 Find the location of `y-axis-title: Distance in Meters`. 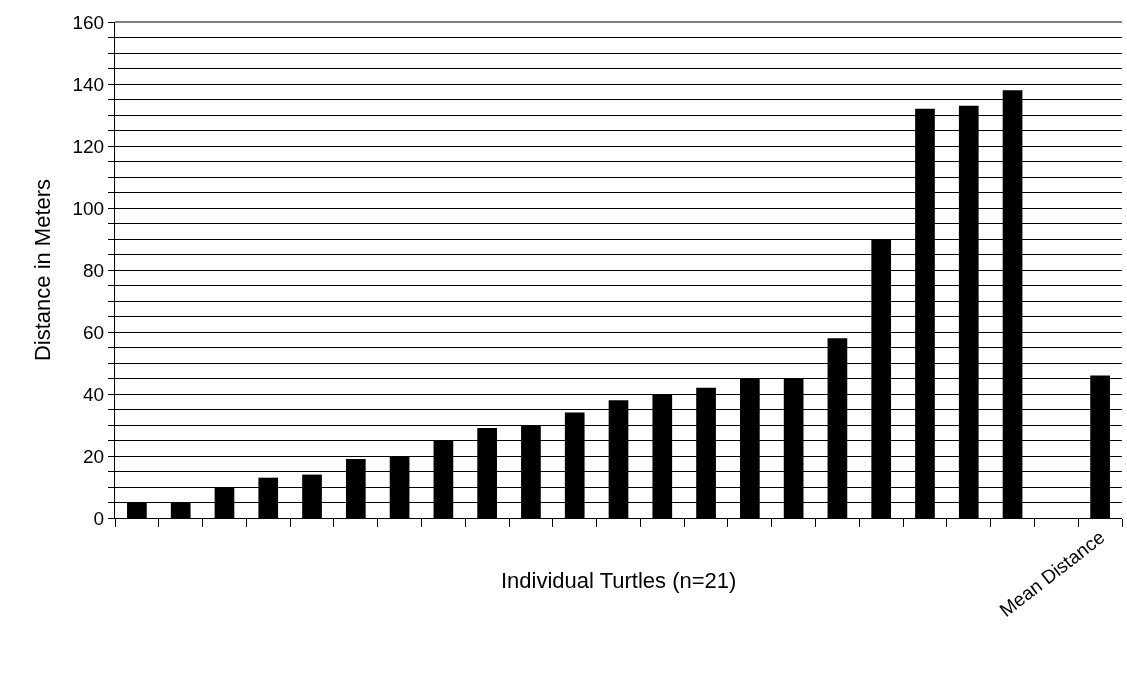

y-axis-title: Distance in Meters is located at coordinates (43, 270).